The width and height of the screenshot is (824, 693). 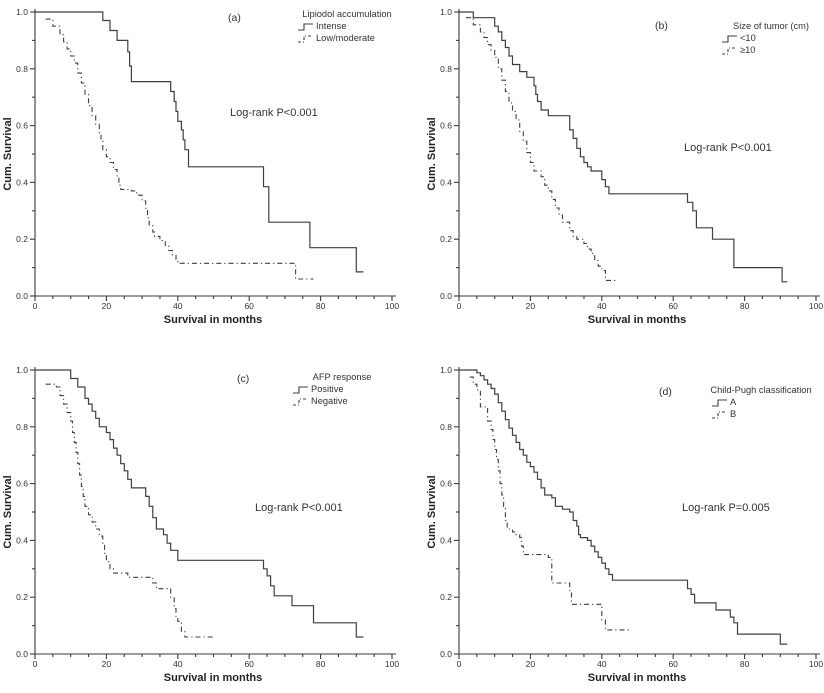 I want to click on legend-entry-label: B, so click(x=733, y=414).